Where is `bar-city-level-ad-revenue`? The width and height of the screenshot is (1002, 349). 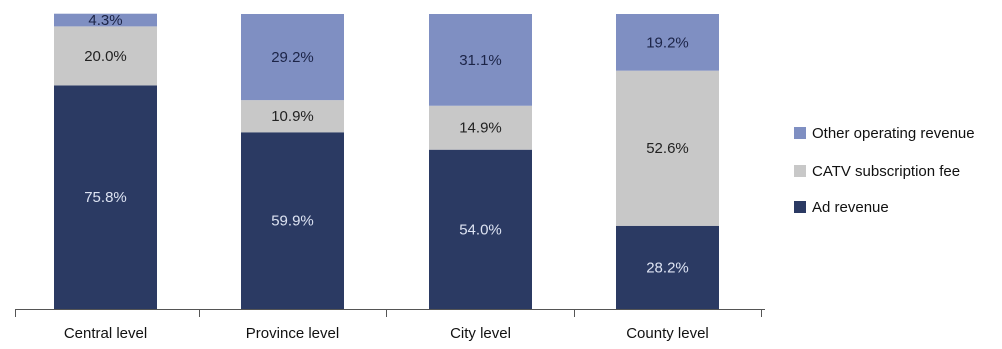
bar-city-level-ad-revenue is located at coordinates (480, 229).